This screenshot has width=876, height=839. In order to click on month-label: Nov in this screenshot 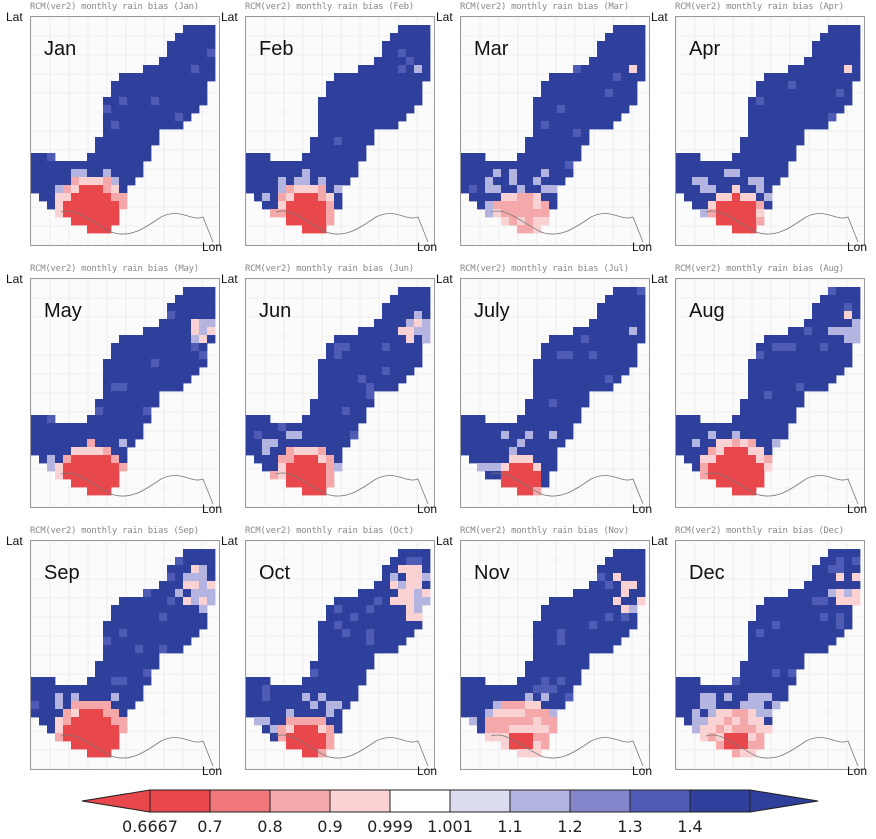, I will do `click(492, 573)`.